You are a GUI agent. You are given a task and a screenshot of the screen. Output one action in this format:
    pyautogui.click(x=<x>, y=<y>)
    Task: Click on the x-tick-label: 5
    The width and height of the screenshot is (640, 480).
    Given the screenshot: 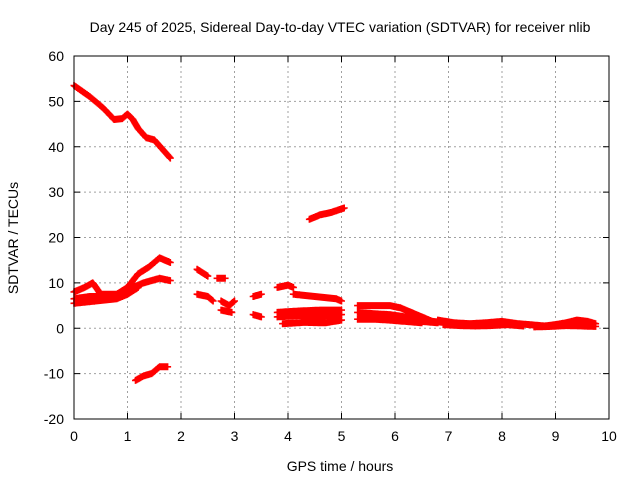 What is the action you would take?
    pyautogui.click(x=342, y=436)
    